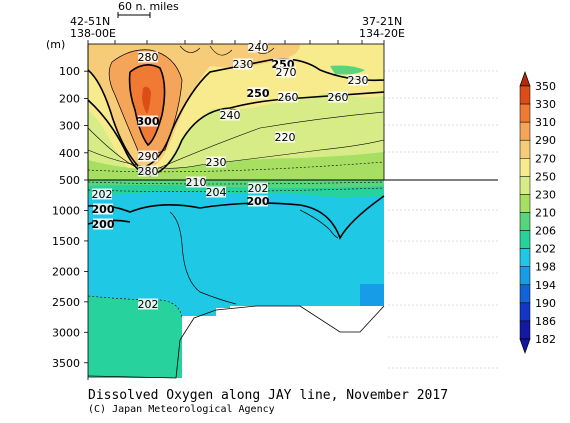  What do you see at coordinates (382, 21) in the screenshot?
I see `station-right-lat: 37-21N` at bounding box center [382, 21].